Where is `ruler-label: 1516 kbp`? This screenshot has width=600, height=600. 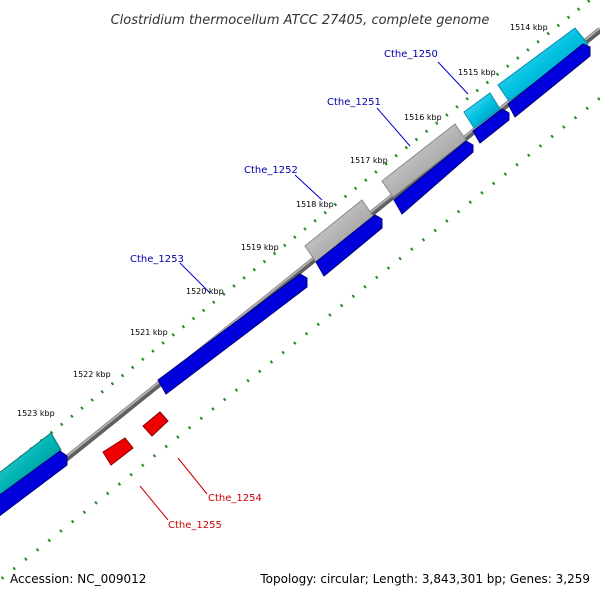 ruler-label: 1516 kbp is located at coordinates (423, 117).